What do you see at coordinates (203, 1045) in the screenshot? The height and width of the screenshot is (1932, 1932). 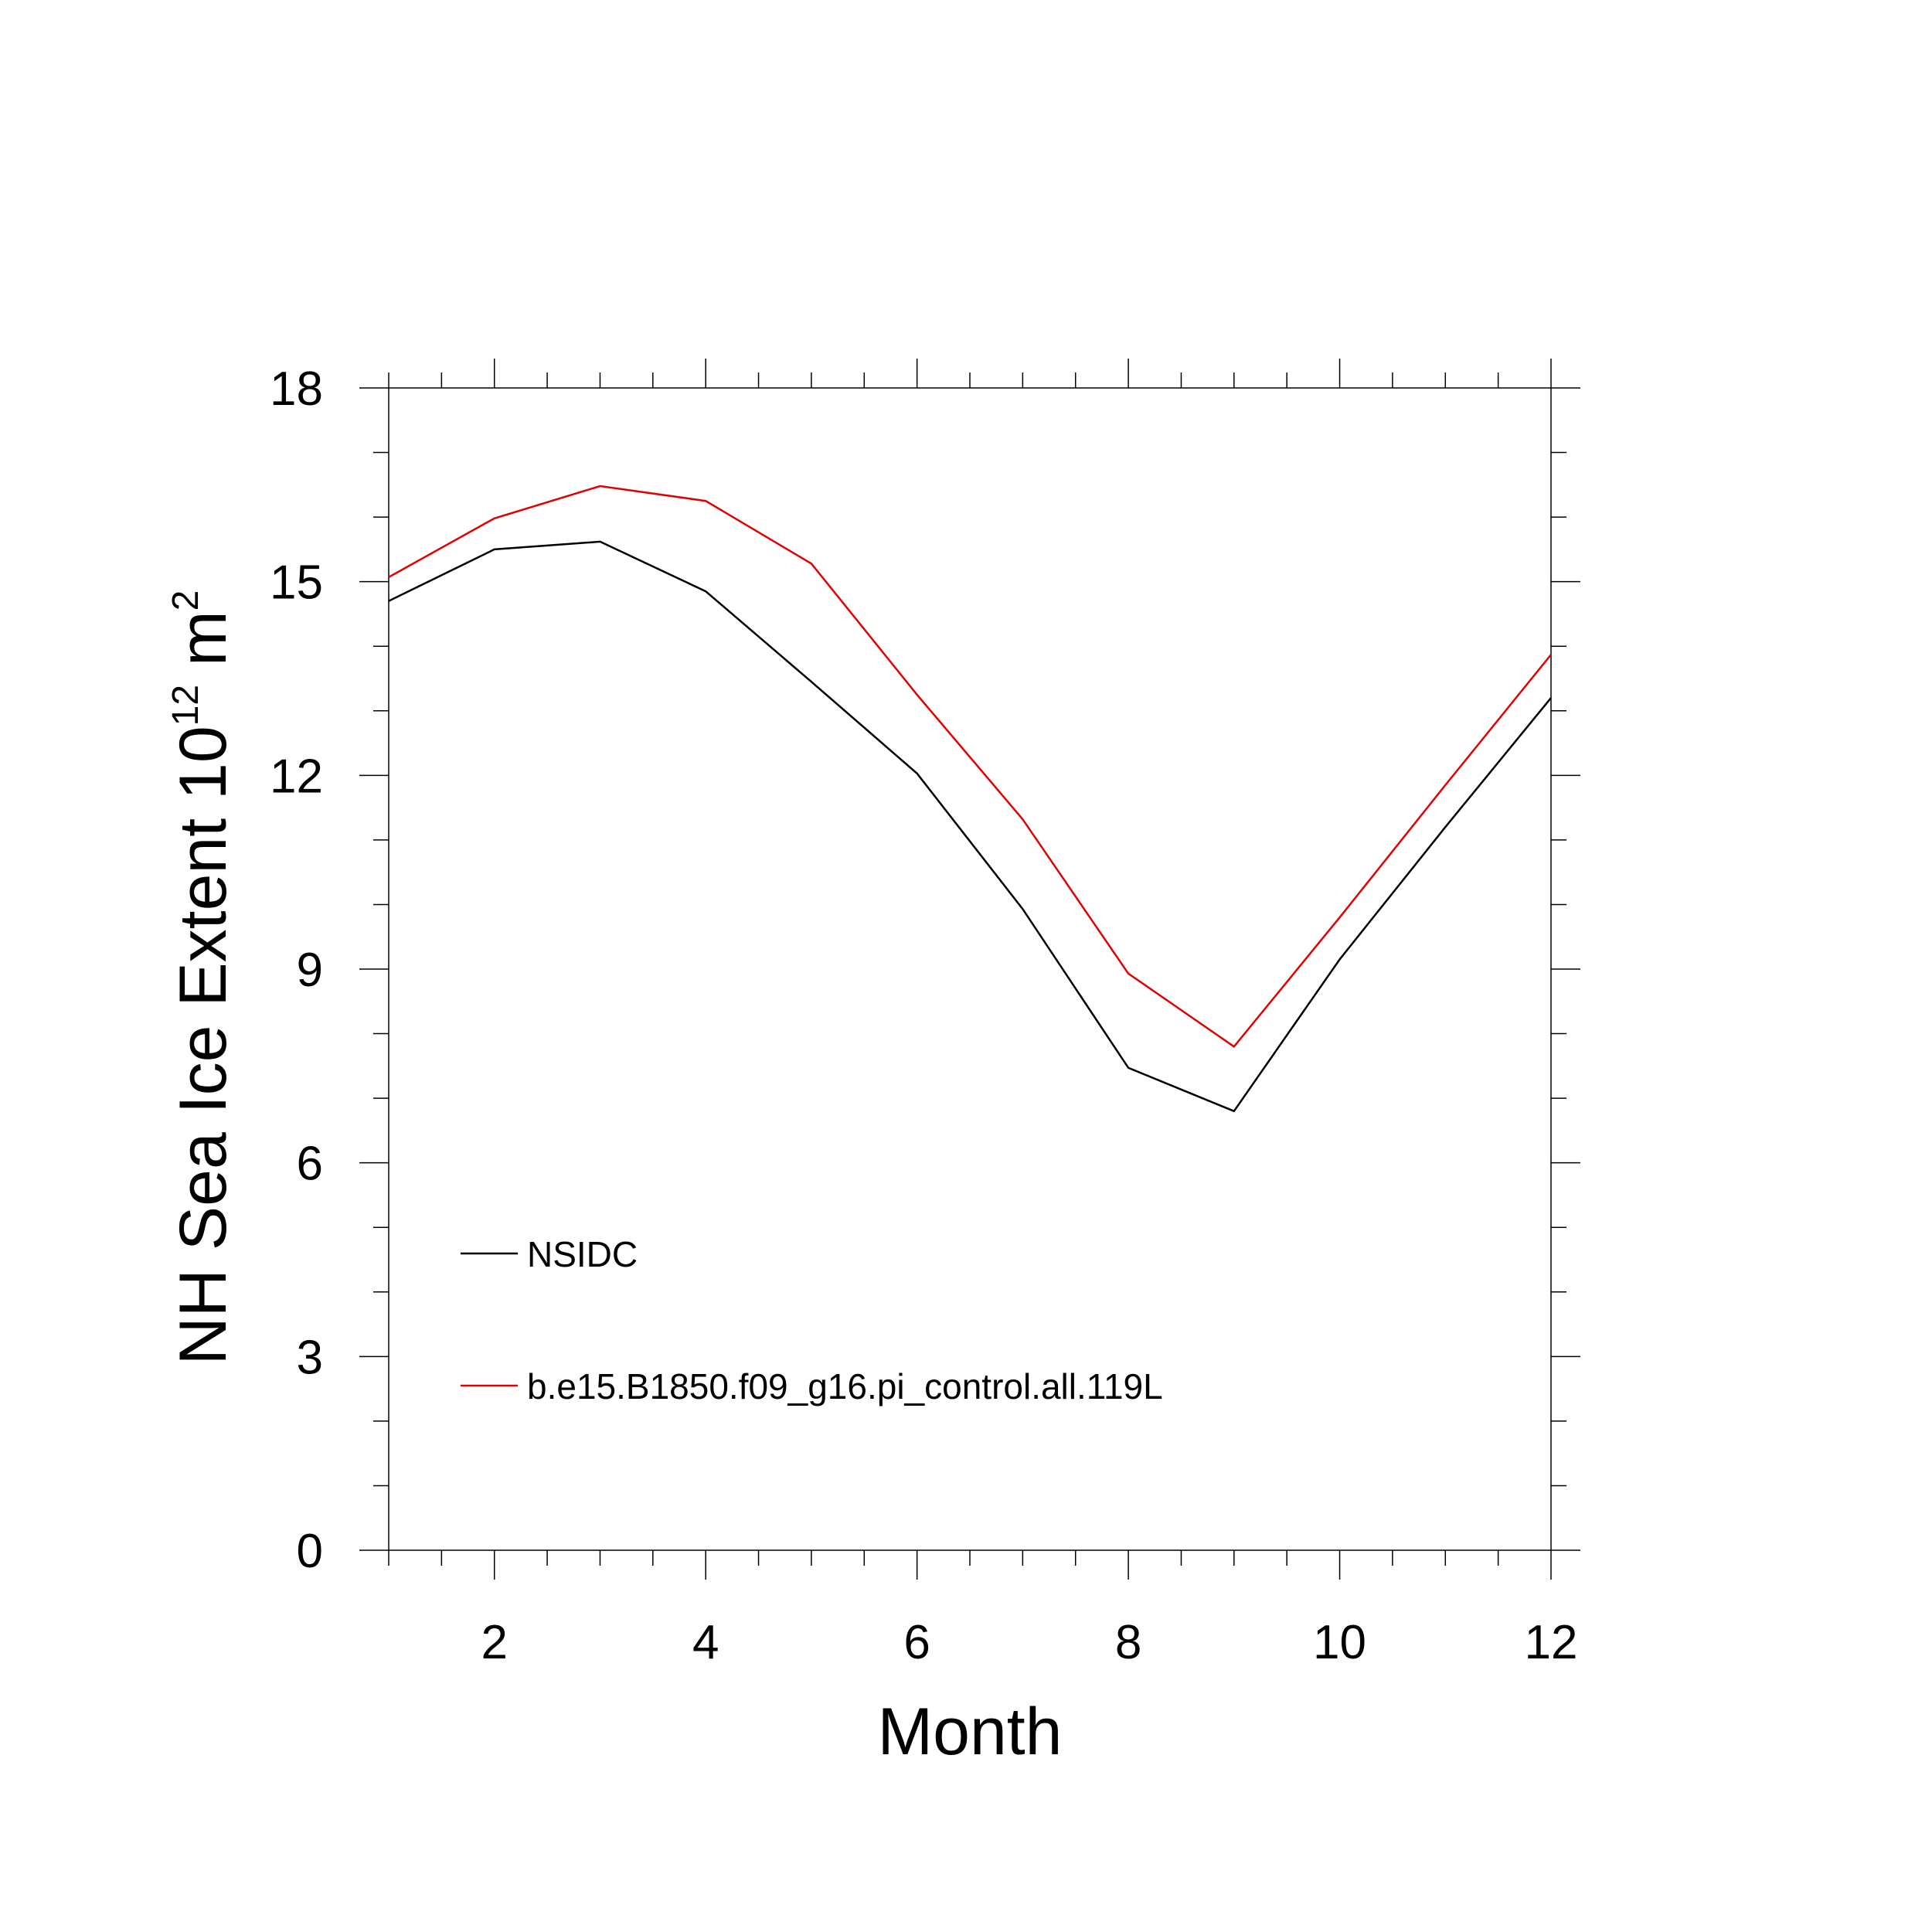 I see `y-axis-title-base: NH Sea Ice Extent 10` at bounding box center [203, 1045].